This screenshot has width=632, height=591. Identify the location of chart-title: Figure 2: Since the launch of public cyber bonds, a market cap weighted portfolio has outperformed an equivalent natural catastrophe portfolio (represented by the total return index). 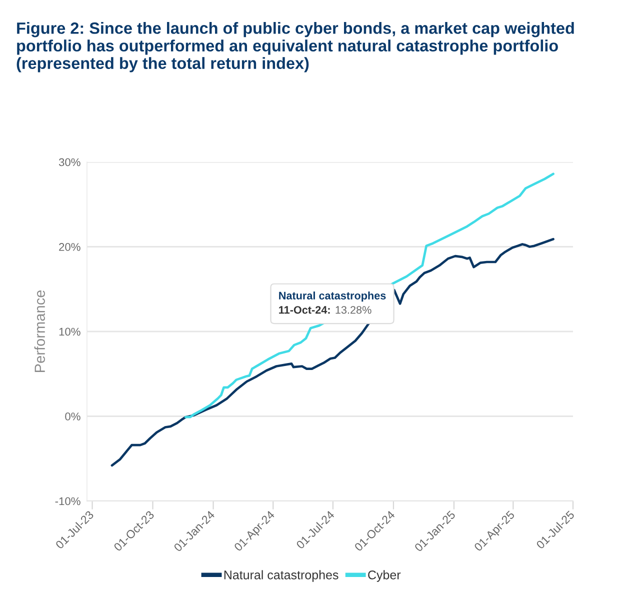
(295, 47).